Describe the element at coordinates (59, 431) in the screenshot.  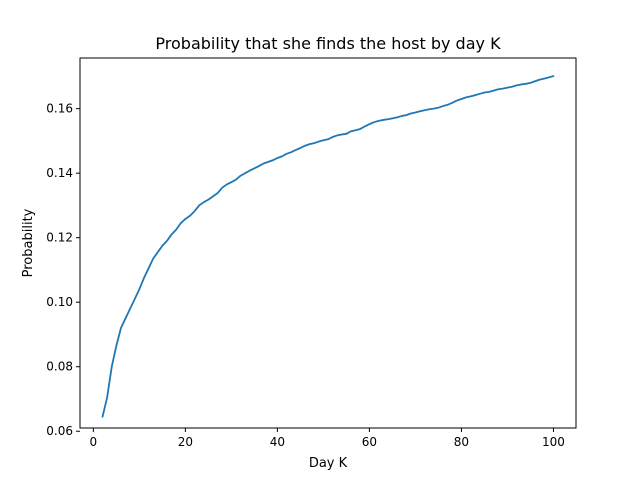
I see `y-tick-label: 0.06` at that location.